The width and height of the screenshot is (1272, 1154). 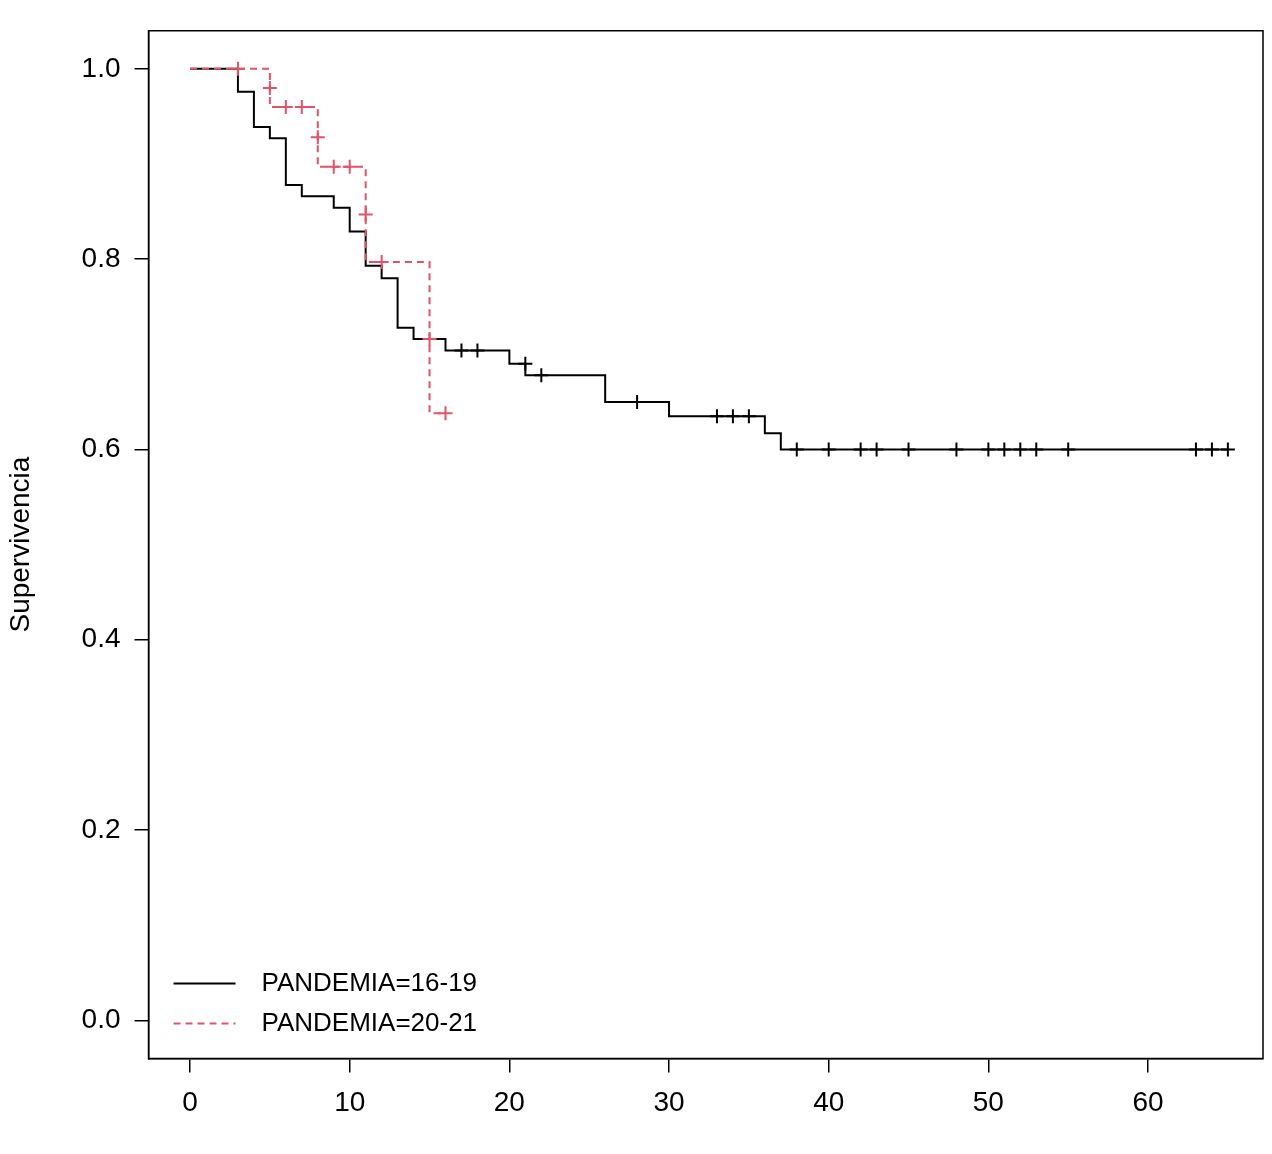 I want to click on y-tick-label: 0.0, so click(x=101, y=1019).